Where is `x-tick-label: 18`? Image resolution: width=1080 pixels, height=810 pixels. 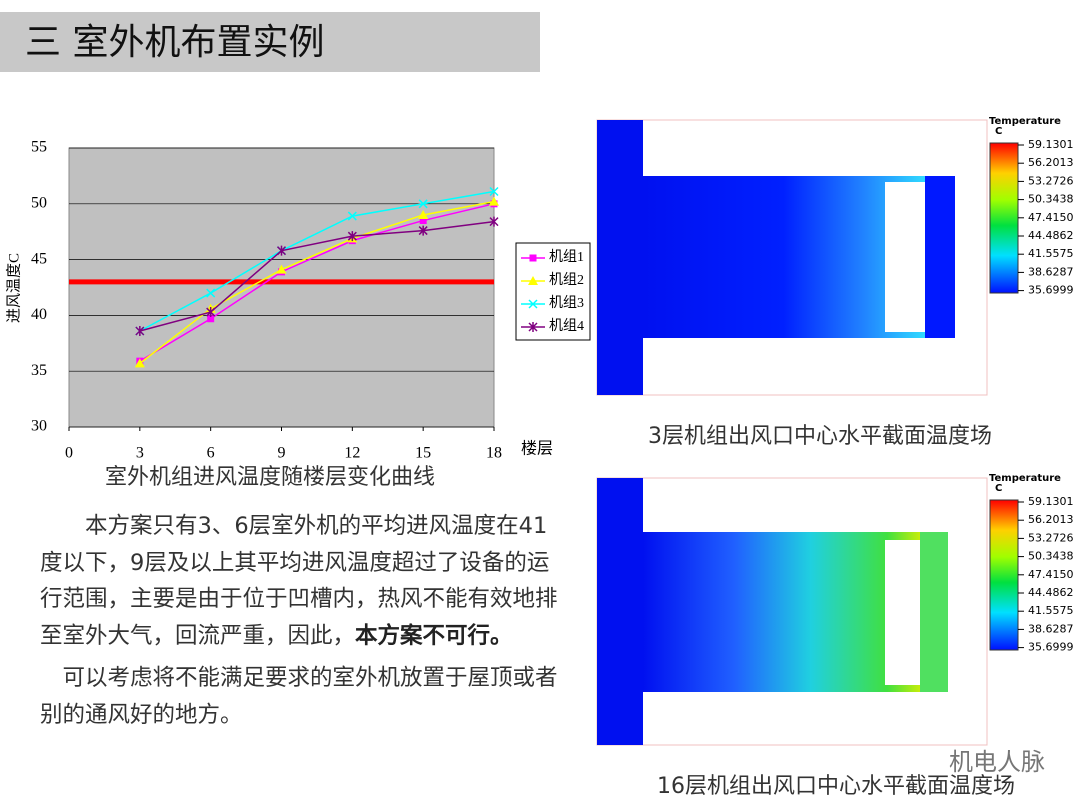
x-tick-label: 18 is located at coordinates (494, 453).